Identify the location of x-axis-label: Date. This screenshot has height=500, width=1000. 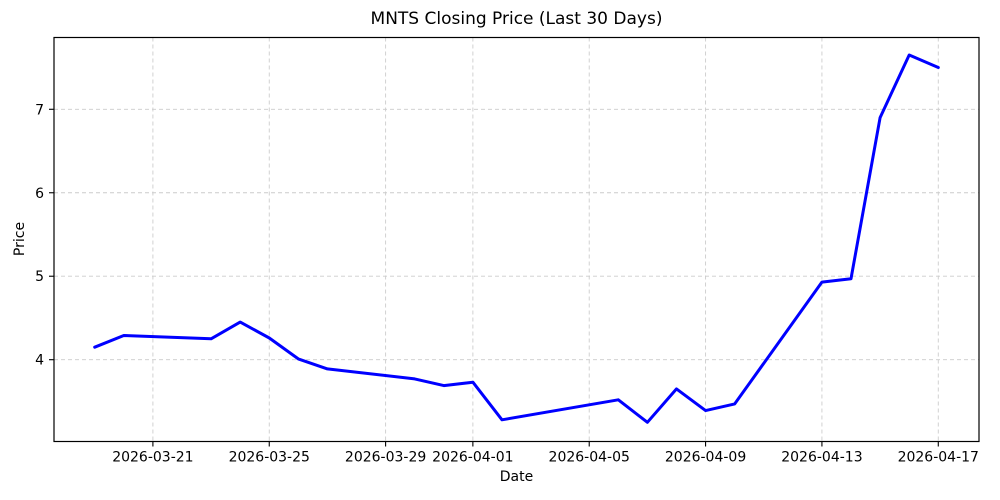
(516, 477).